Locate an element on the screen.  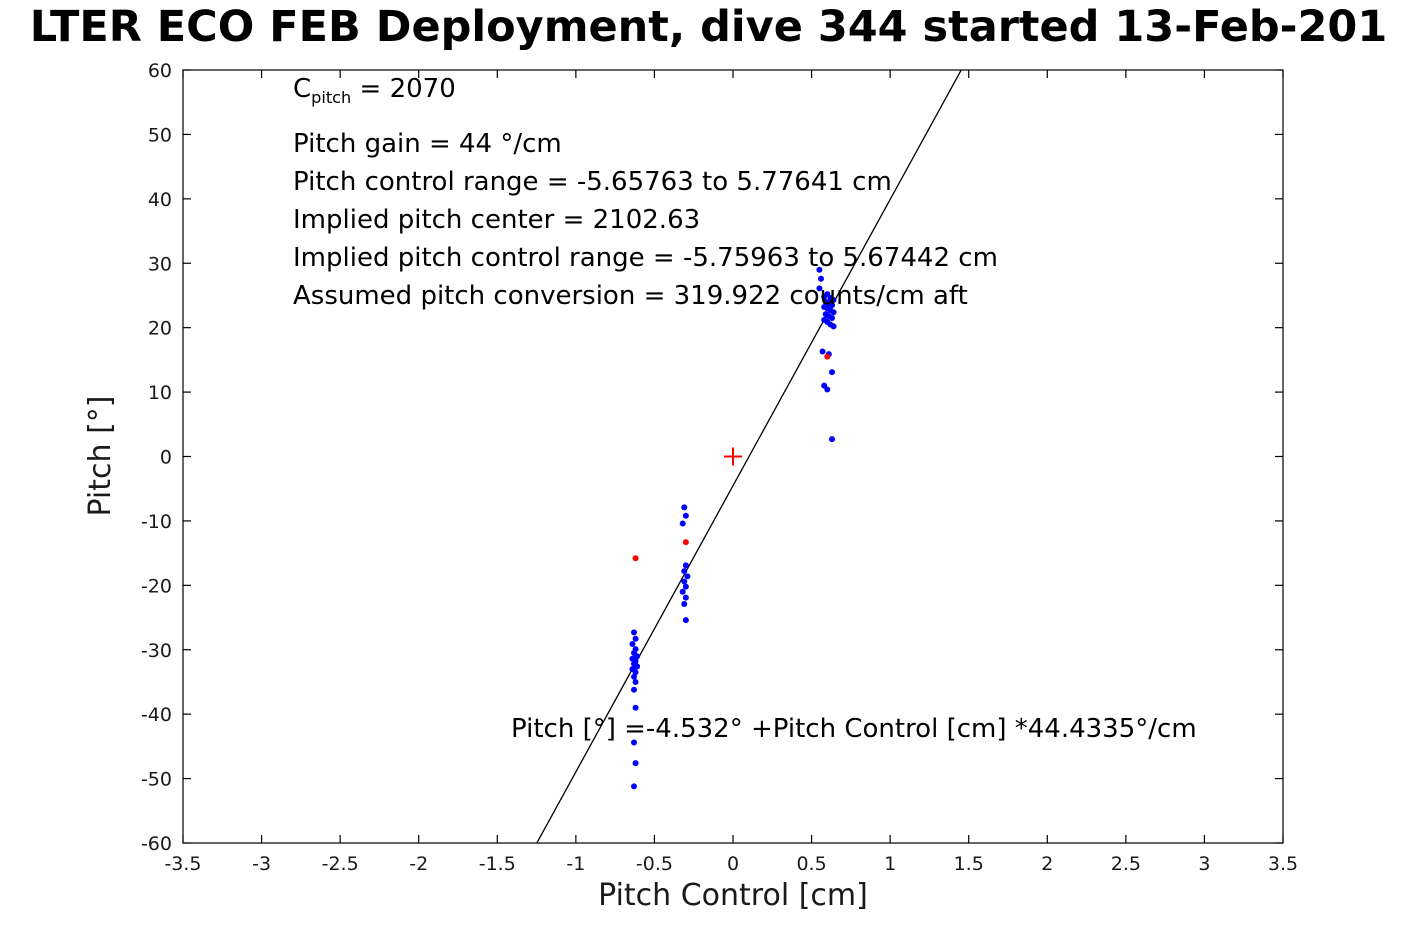
y-tick-label: -20 is located at coordinates (156, 586).